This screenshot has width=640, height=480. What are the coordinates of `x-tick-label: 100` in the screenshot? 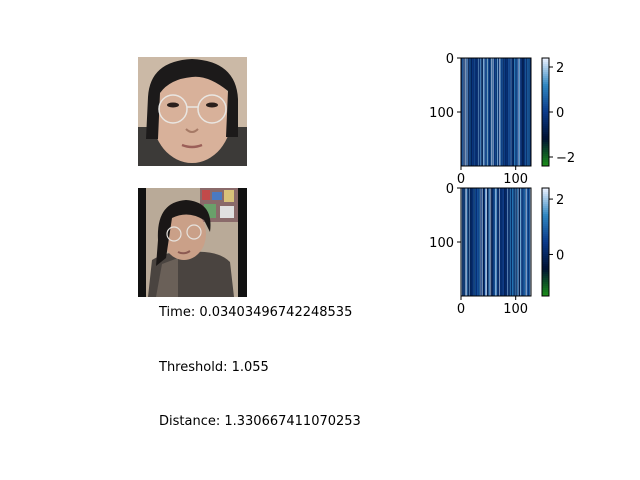 It's located at (515, 309).